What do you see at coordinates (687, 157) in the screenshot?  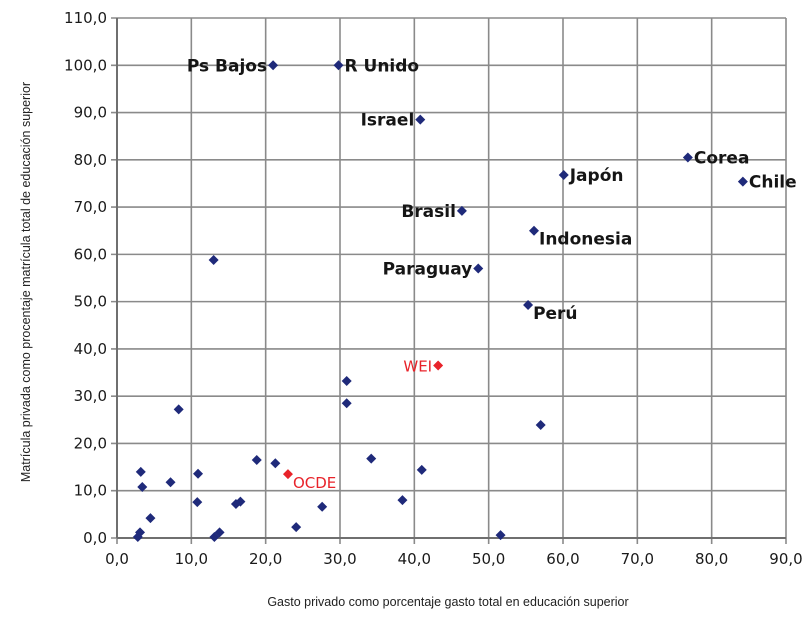 I see `data-point-corea` at bounding box center [687, 157].